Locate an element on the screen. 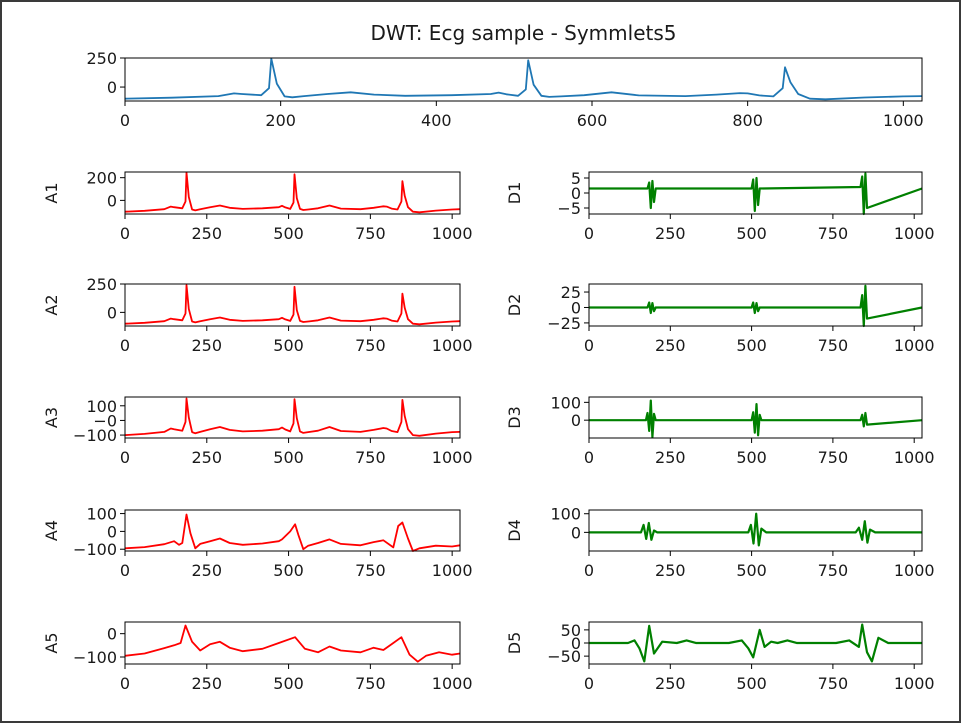 The height and width of the screenshot is (723, 961). x-tick-label: 200 is located at coordinates (280, 120).